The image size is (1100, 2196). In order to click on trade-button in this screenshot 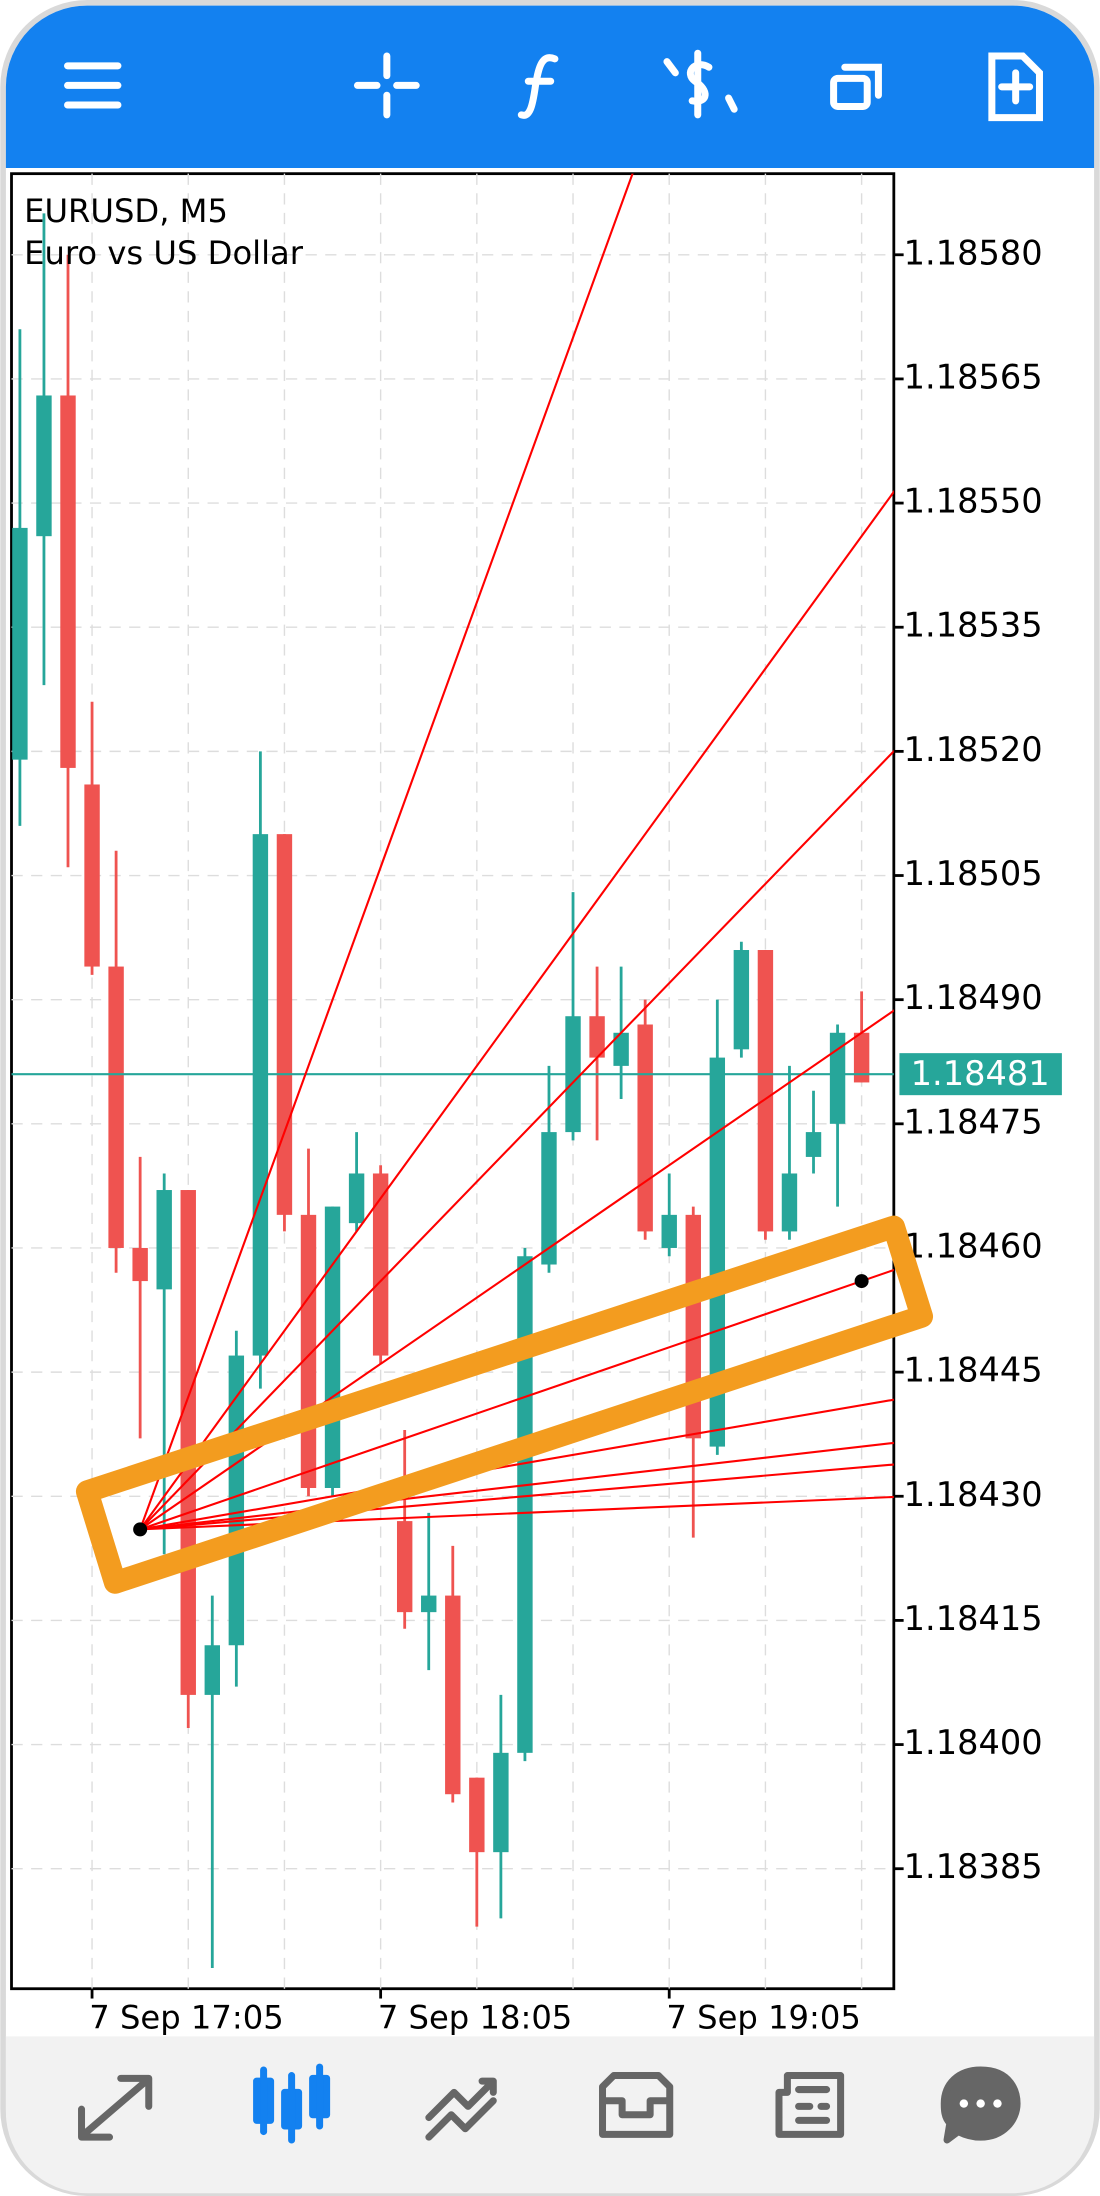, I will do `click(700, 84)`.